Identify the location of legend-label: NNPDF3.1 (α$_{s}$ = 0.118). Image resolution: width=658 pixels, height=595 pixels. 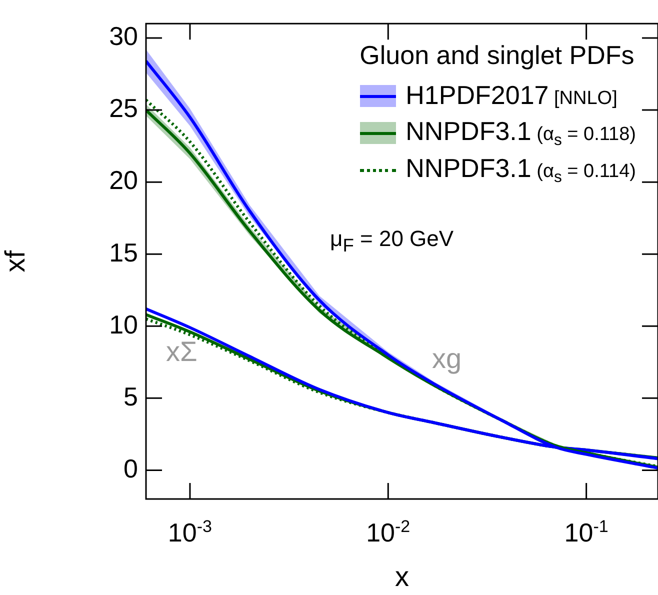
(521, 133).